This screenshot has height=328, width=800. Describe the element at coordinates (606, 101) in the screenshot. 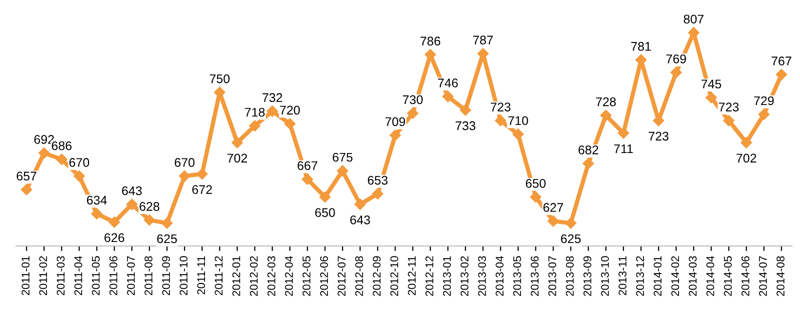

I see `data-label: 728` at that location.